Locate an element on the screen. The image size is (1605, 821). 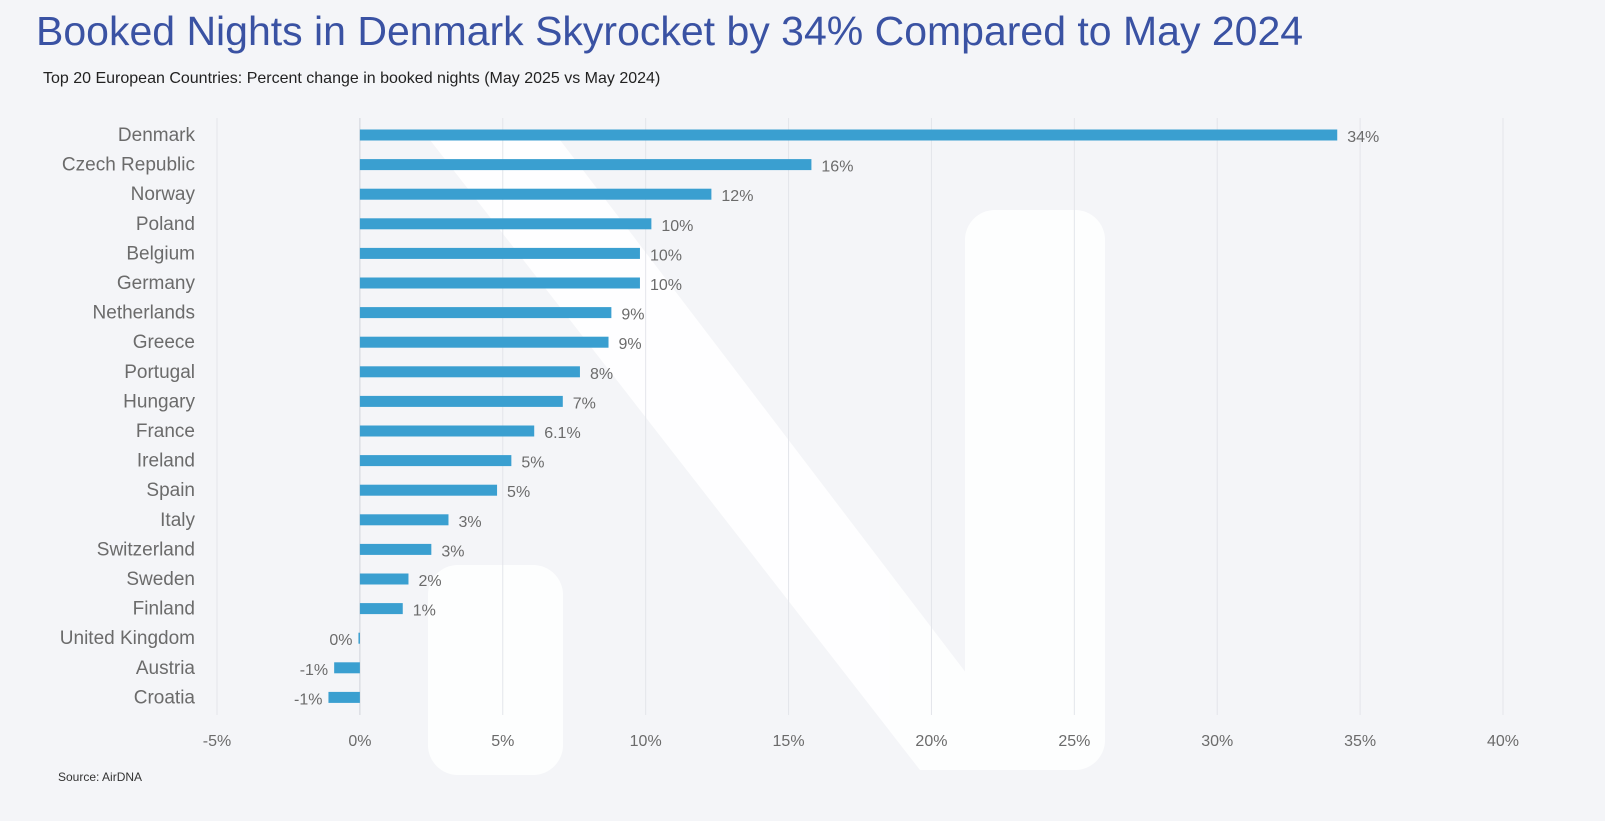
category-label: Switzerland is located at coordinates (146, 549).